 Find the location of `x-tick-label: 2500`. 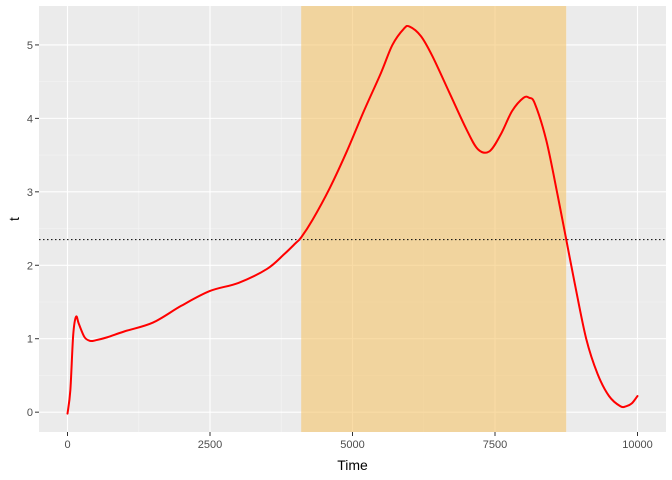

x-tick-label: 2500 is located at coordinates (210, 445).